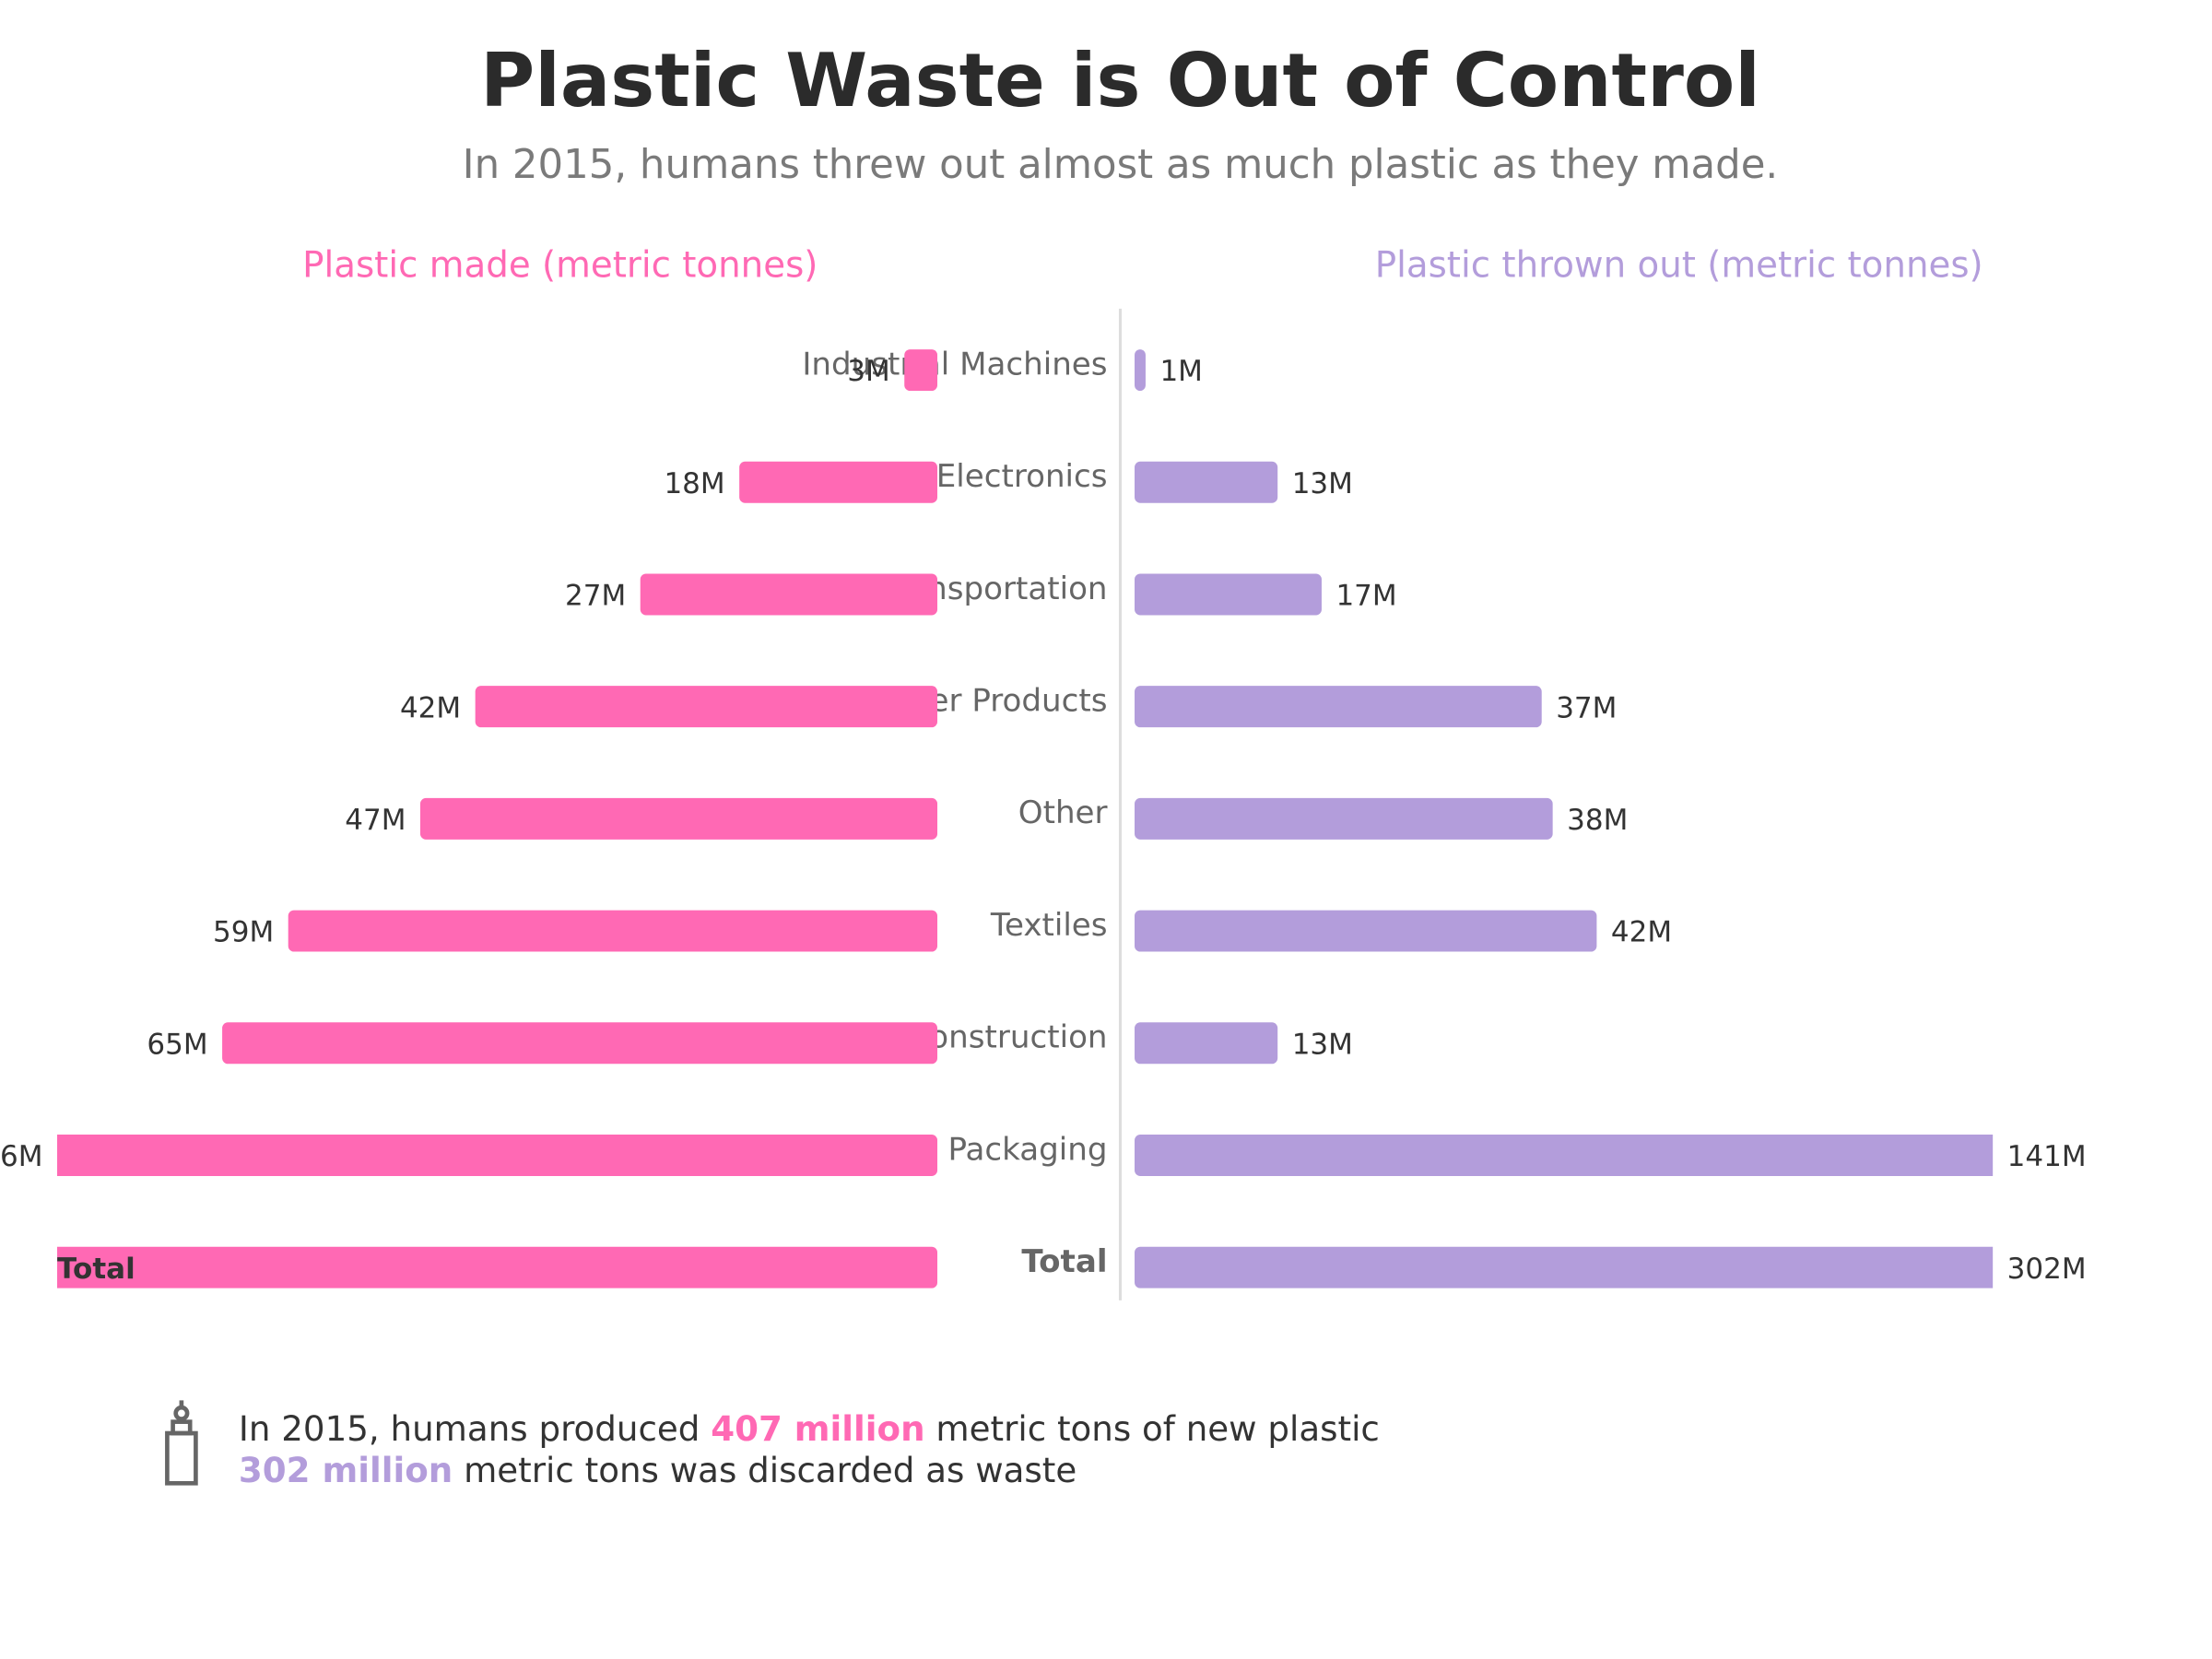 The height and width of the screenshot is (1659, 2212). I want to click on value-label: 141M, so click(2047, 1156).